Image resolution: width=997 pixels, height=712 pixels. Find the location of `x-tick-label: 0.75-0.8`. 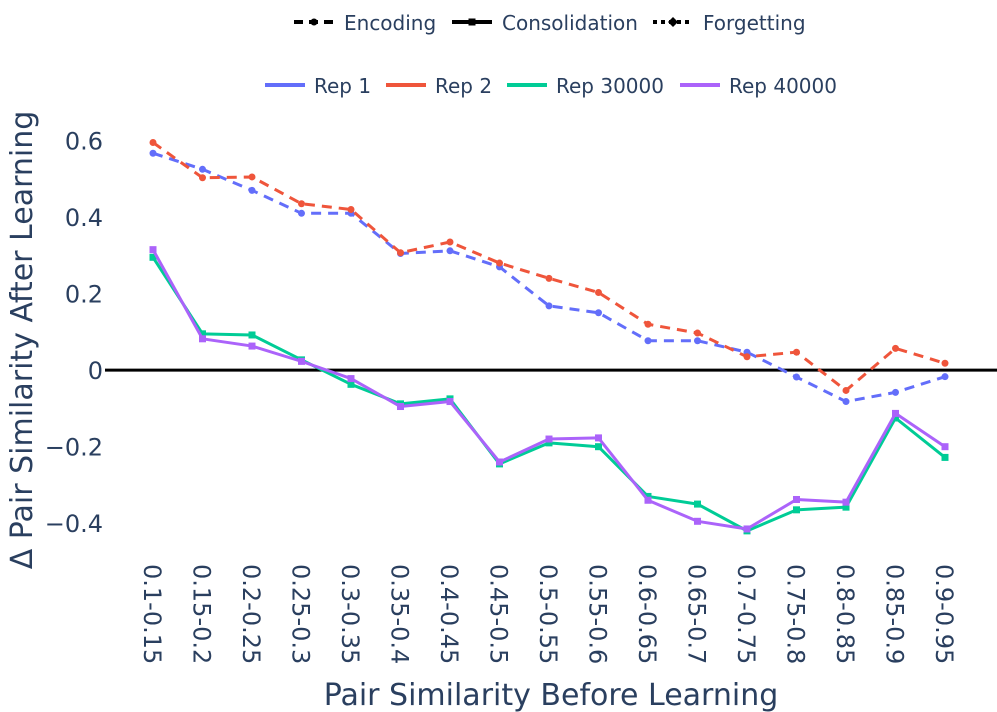

x-tick-label: 0.75-0.8 is located at coordinates (796, 614).